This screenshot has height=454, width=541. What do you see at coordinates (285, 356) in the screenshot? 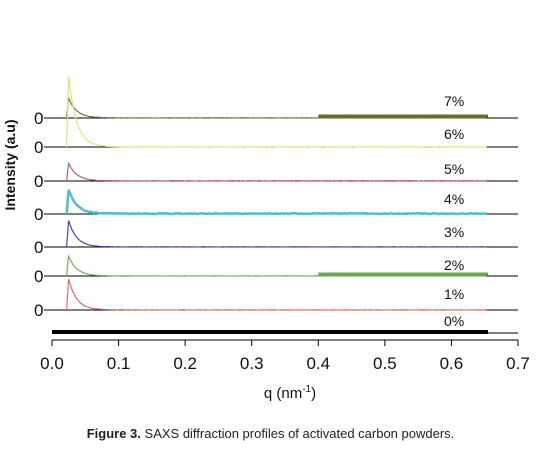
I see `x-axis: 0.0 0.1 0.2 0.3 0.4 0.5 0.6 0.7` at bounding box center [285, 356].